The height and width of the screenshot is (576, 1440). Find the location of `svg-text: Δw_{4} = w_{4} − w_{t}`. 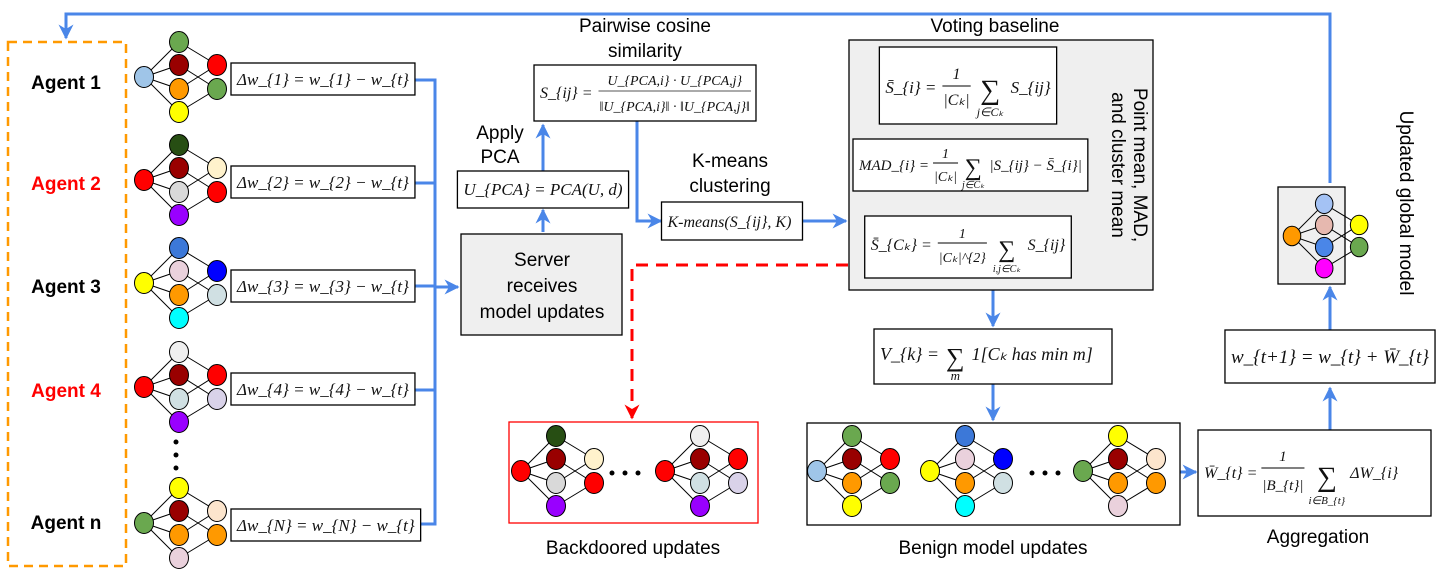

svg-text: Δw_{4} = w_{4} − w_{t} is located at coordinates (322, 389).